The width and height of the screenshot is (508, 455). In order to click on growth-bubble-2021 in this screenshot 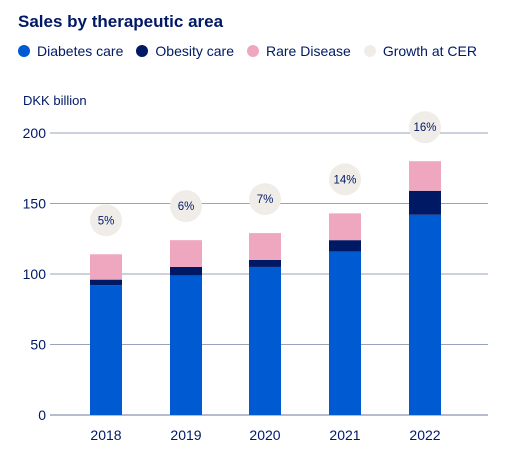, I will do `click(345, 179)`.